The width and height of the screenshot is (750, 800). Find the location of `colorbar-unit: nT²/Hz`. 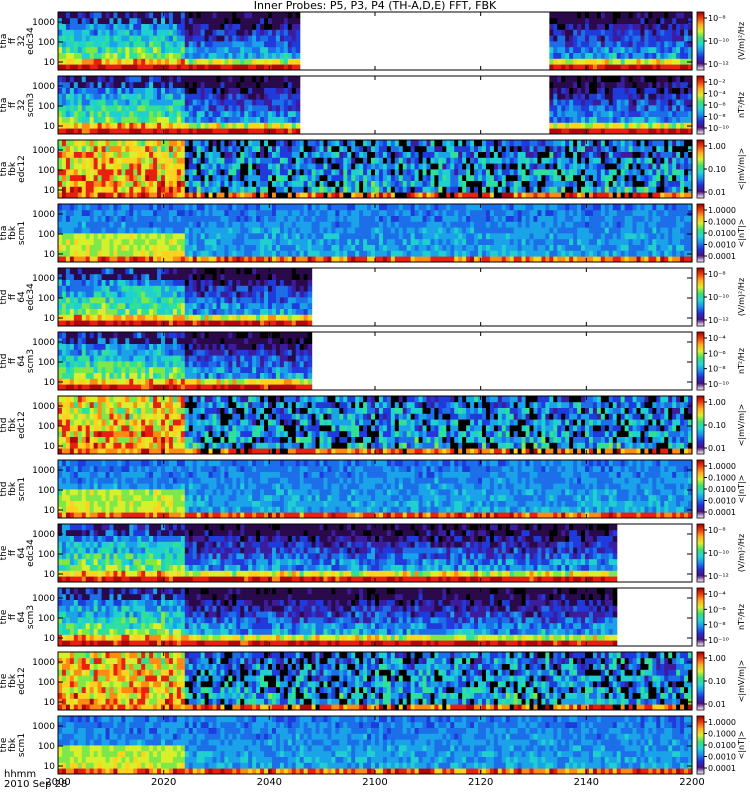

colorbar-unit: nT²/Hz is located at coordinates (741, 105).